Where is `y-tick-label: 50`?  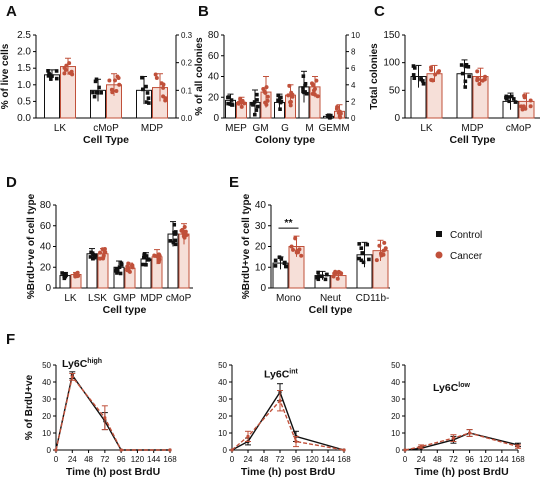
y-tick-label: 50 is located at coordinates (395, 365).